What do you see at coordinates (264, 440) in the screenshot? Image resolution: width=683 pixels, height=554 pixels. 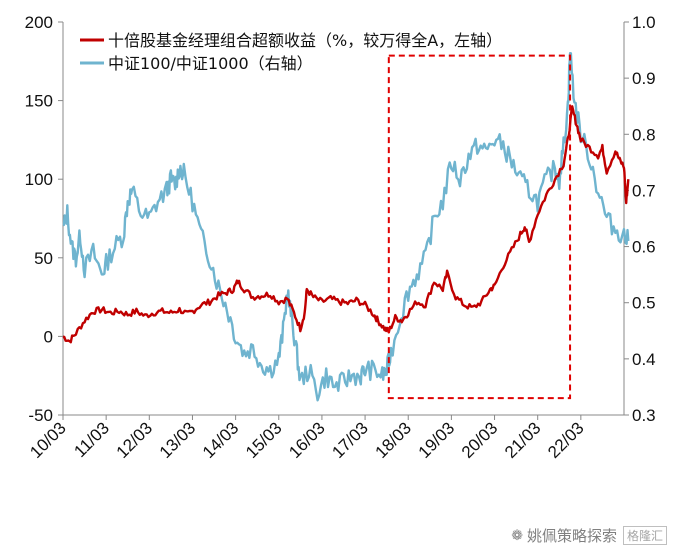 I see `x-tick-label: 15/03` at bounding box center [264, 440].